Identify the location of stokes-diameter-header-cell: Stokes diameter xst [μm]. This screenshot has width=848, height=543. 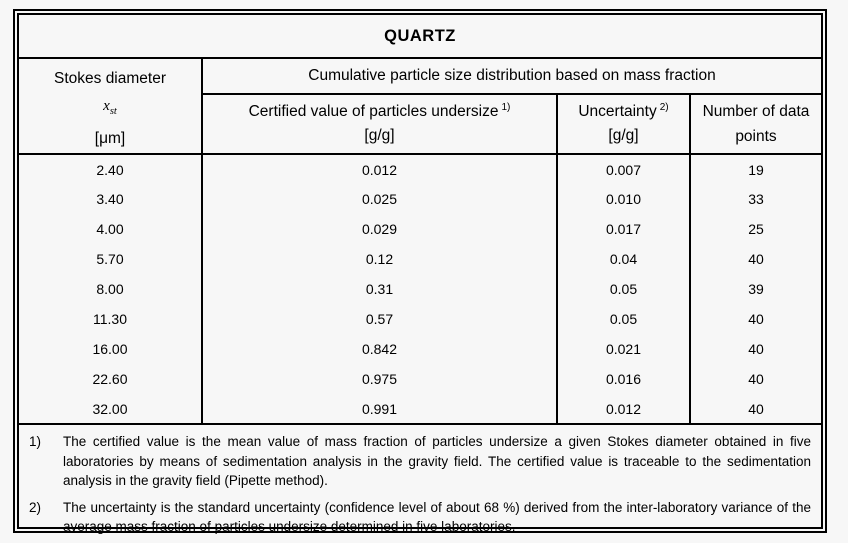
(111, 106).